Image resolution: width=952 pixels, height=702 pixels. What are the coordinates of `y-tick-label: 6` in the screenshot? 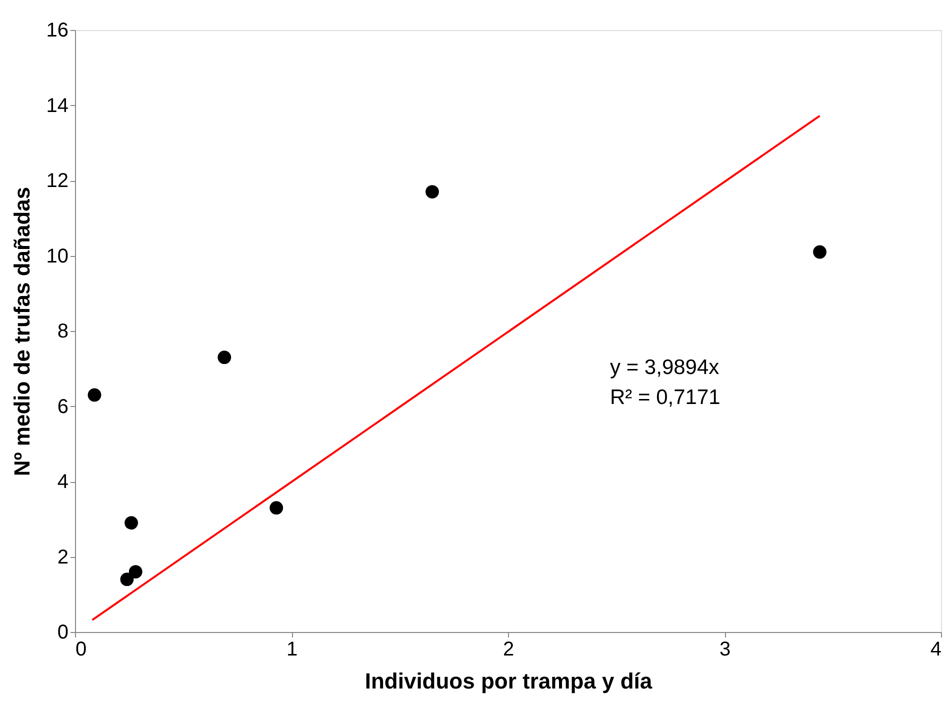 It's located at (62, 407).